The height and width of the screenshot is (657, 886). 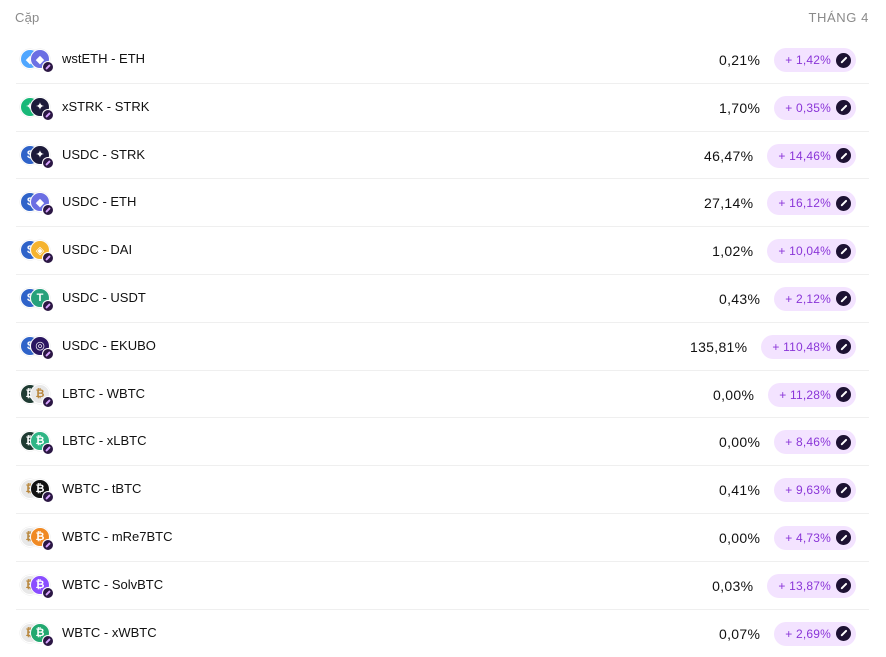 What do you see at coordinates (442, 203) in the screenshot?
I see `pair-row: $◆ USDC - ETH 27,14% + 16,12%` at bounding box center [442, 203].